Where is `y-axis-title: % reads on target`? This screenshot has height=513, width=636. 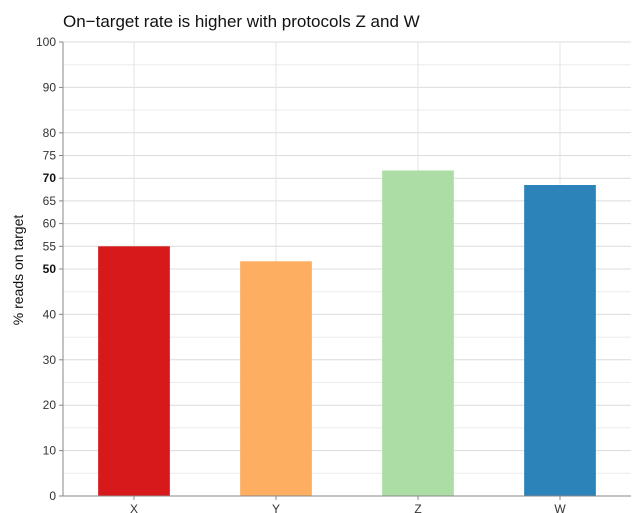
y-axis-title: % reads on target is located at coordinates (18, 270).